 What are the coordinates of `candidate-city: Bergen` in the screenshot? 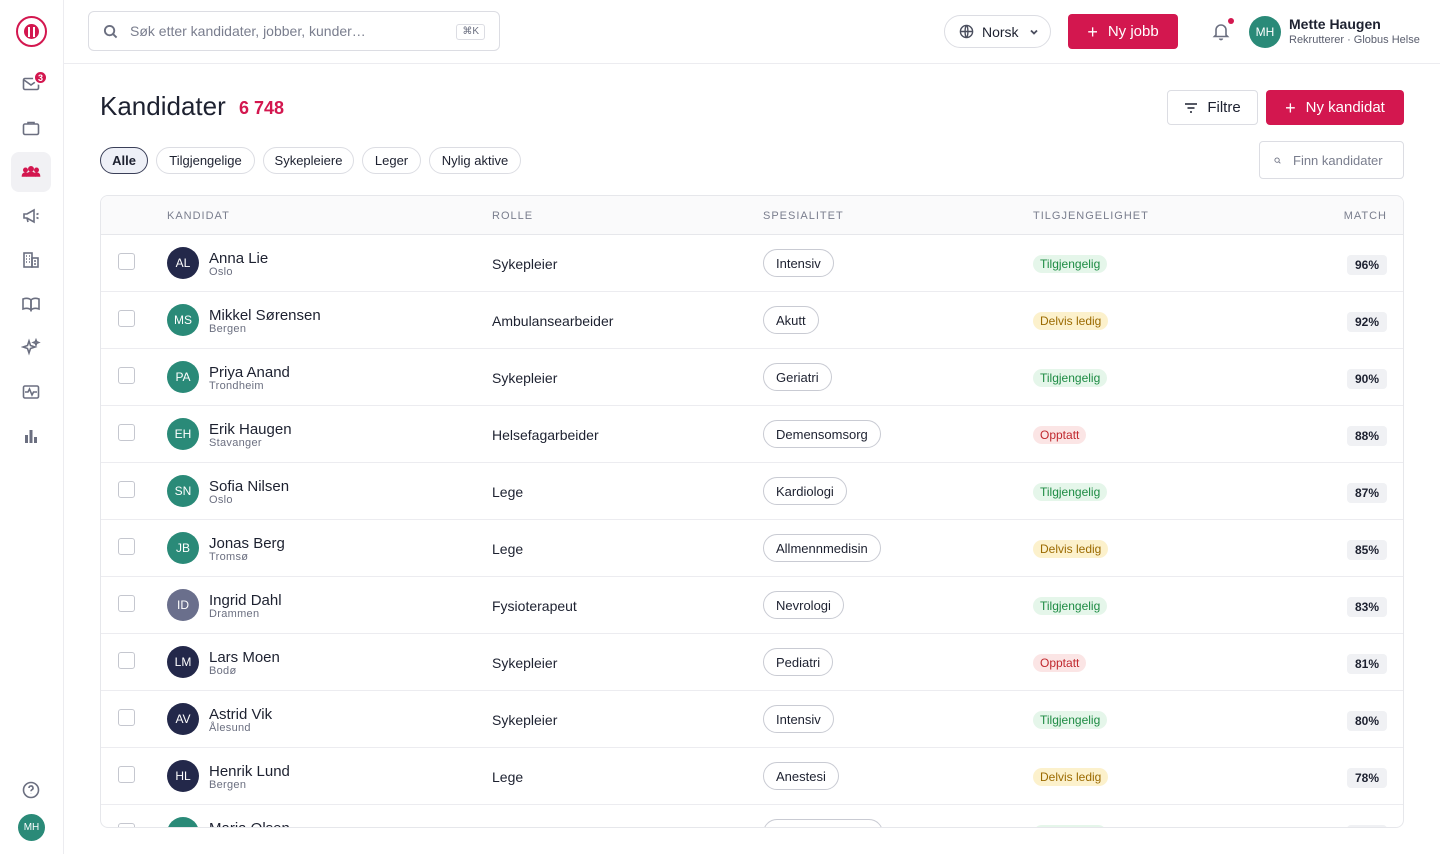 It's located at (228, 329).